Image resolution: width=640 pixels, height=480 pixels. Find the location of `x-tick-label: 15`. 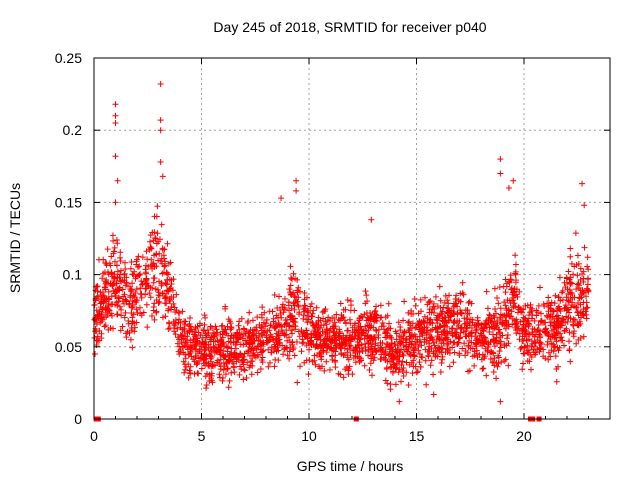

x-tick-label: 15 is located at coordinates (417, 436).